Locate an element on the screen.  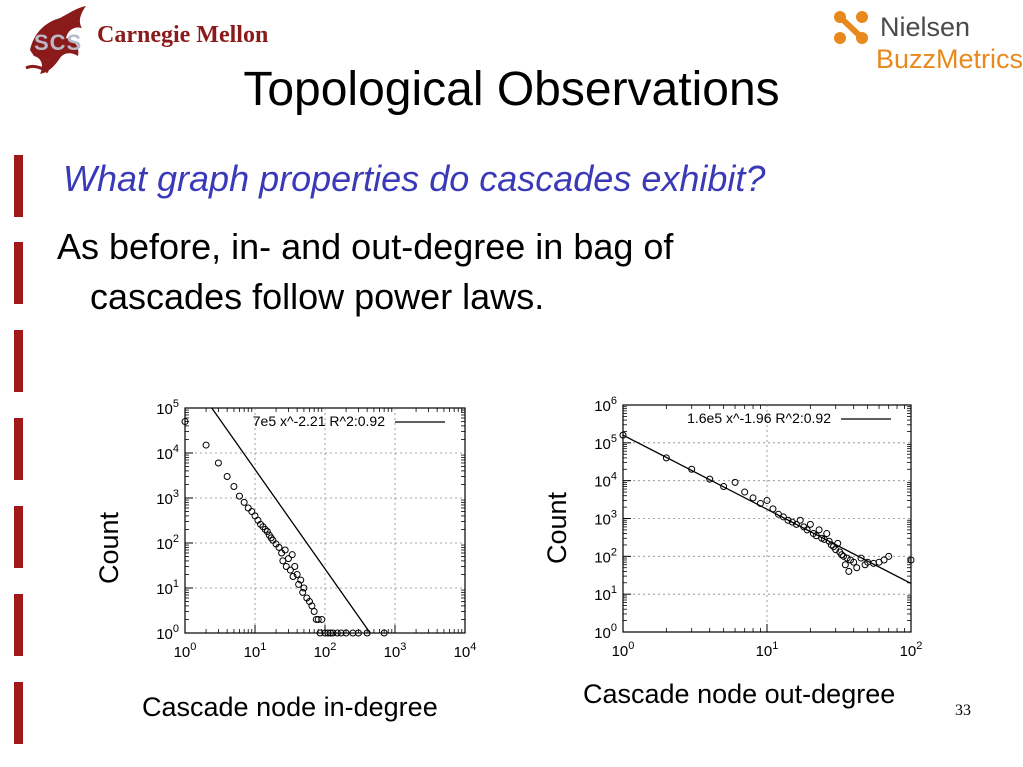
fit-legend-label: 1.6e5 x^-1.96 R^2:0.92 is located at coordinates (759, 418).